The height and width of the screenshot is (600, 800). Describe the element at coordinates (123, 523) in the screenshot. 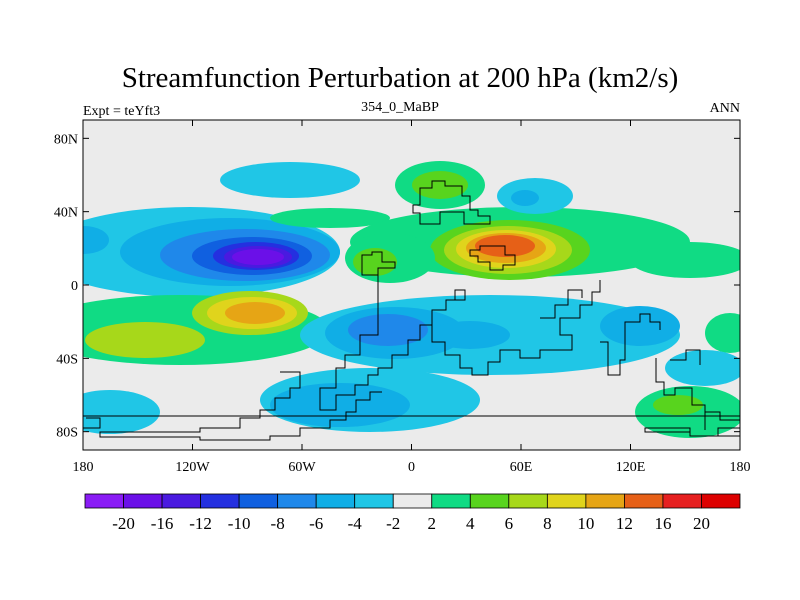

I see `colorbar-label: -20` at that location.